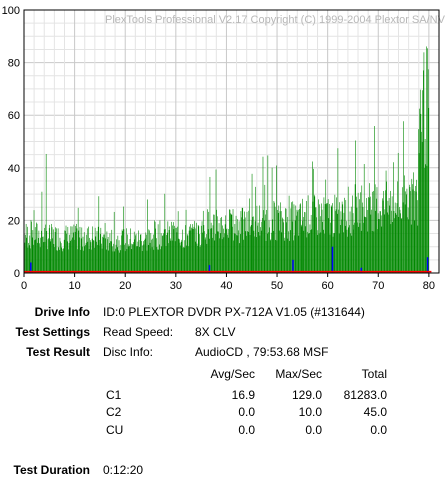  Describe the element at coordinates (14, 116) in the screenshot. I see `y-tick-label: 60` at that location.